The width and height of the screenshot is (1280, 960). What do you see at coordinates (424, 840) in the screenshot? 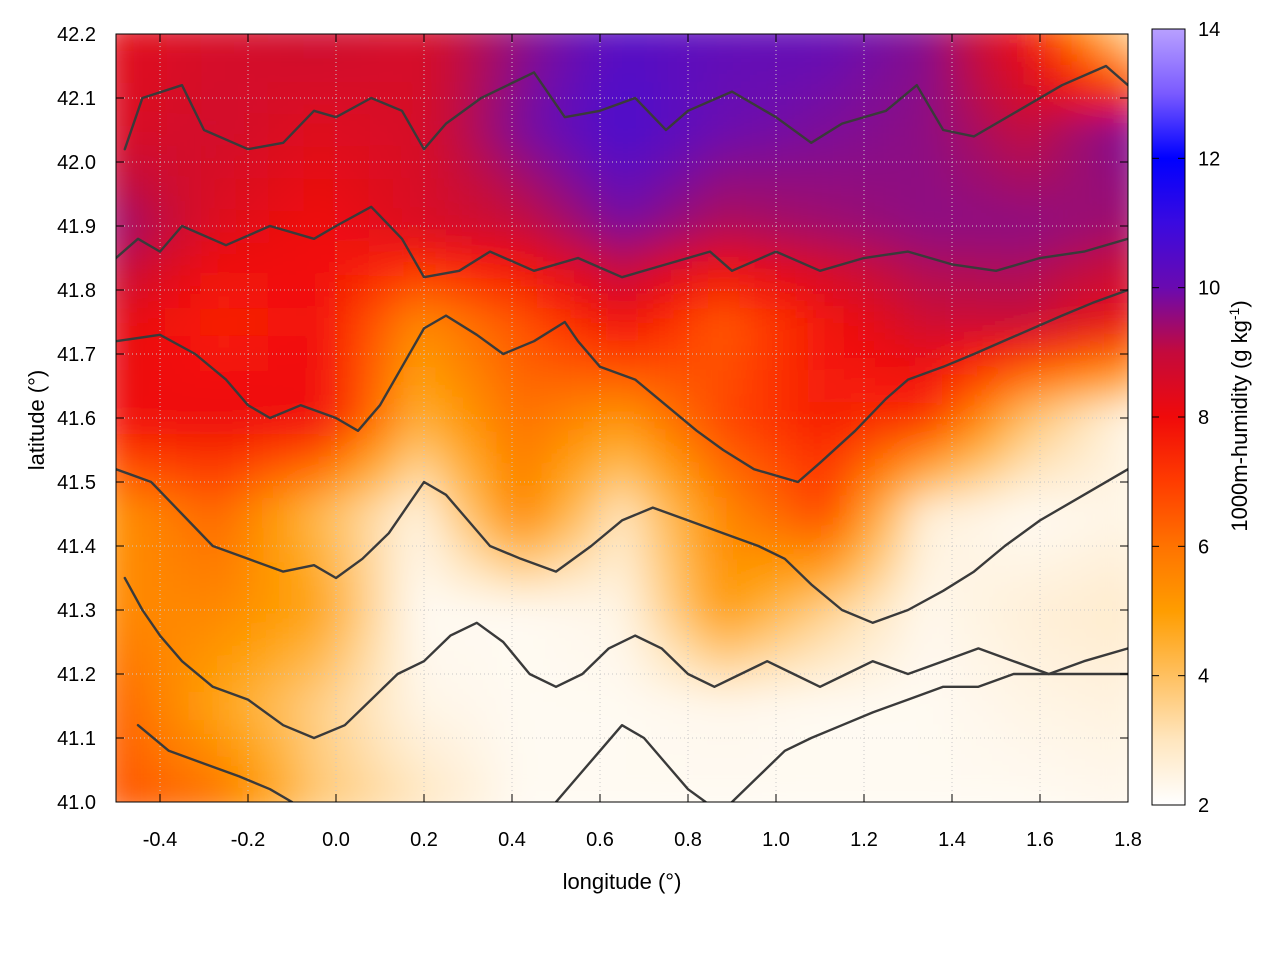
I see `x-tick-label: 0.2` at bounding box center [424, 840].